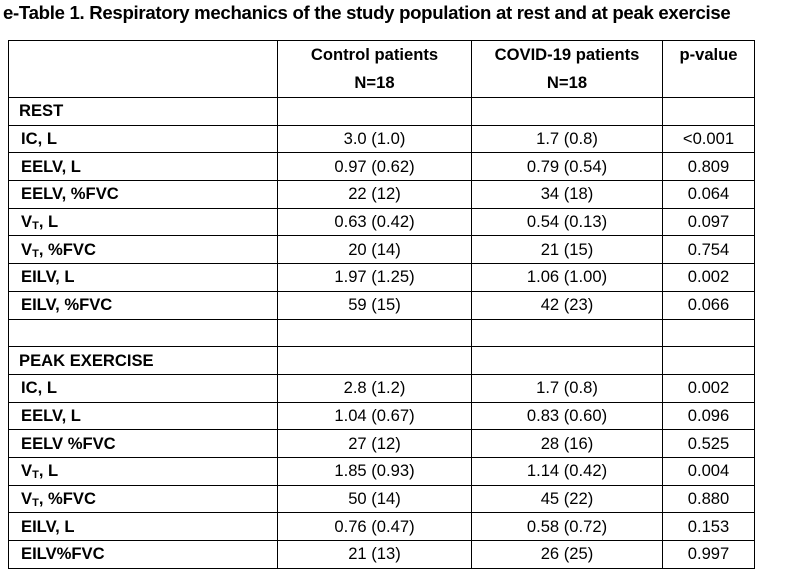  I want to click on header-covid-line1: COVID-19 patients, so click(567, 54).